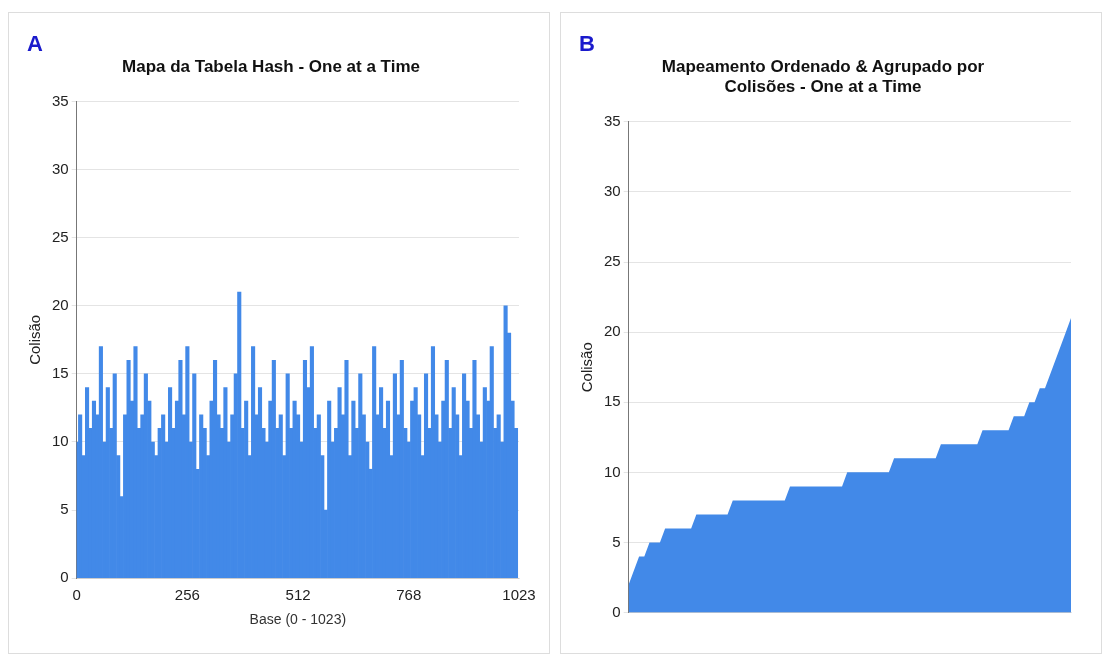  What do you see at coordinates (823, 76) in the screenshot?
I see `chart-title: Mapeamento Ordenado & Agrupado por Colisões - One at a Time` at bounding box center [823, 76].